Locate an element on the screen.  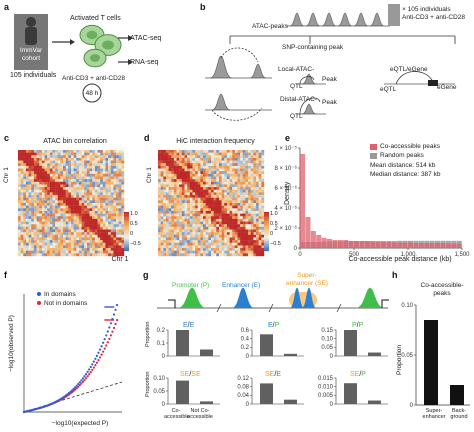
e-ytick-label-0: 0 is located at coordinates (296, 249).